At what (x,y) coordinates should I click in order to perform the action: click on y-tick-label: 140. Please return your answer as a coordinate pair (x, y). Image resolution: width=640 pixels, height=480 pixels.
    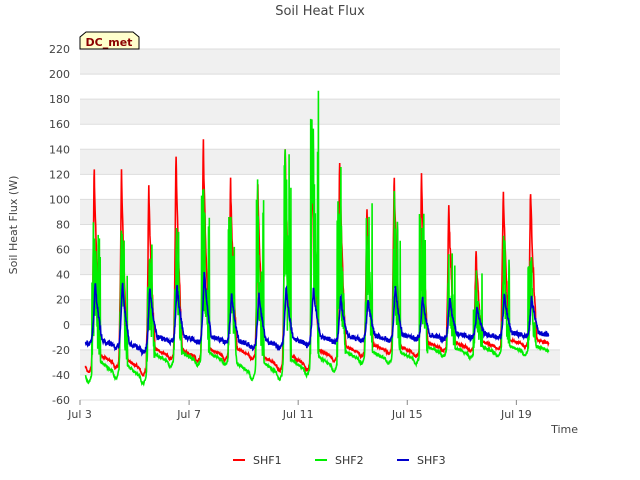
    Looking at the image, I should click on (59, 149).